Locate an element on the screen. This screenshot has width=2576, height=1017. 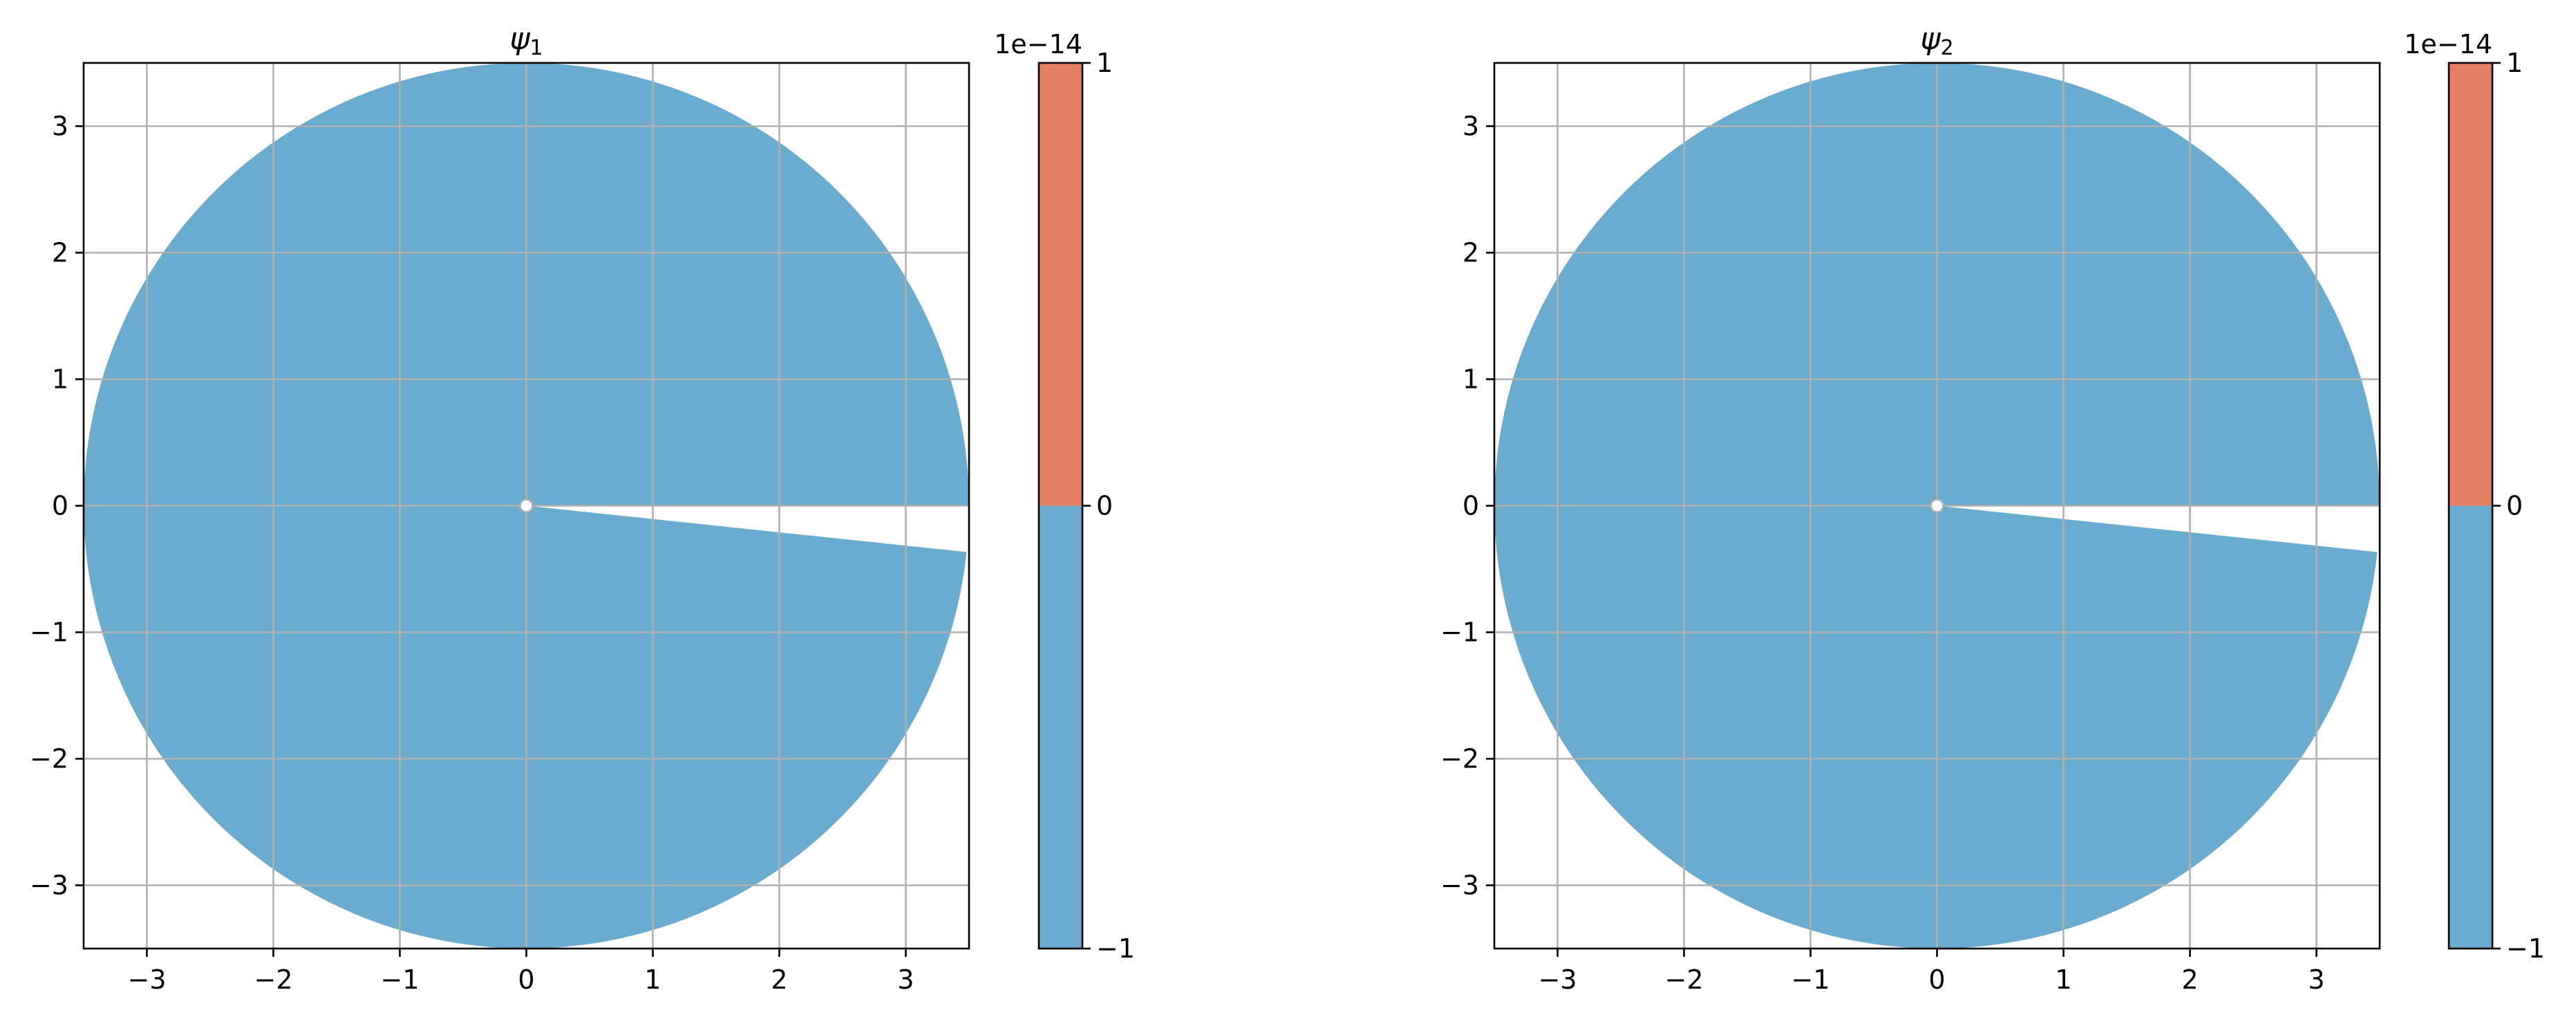
chart-title: ψ1 is located at coordinates (526, 40).